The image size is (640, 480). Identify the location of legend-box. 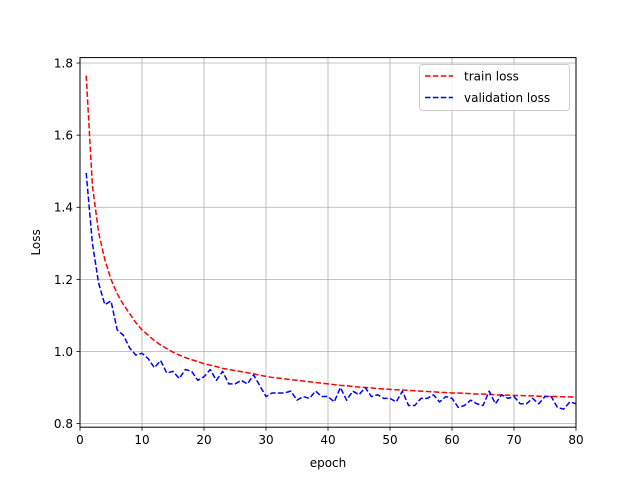
(494, 87).